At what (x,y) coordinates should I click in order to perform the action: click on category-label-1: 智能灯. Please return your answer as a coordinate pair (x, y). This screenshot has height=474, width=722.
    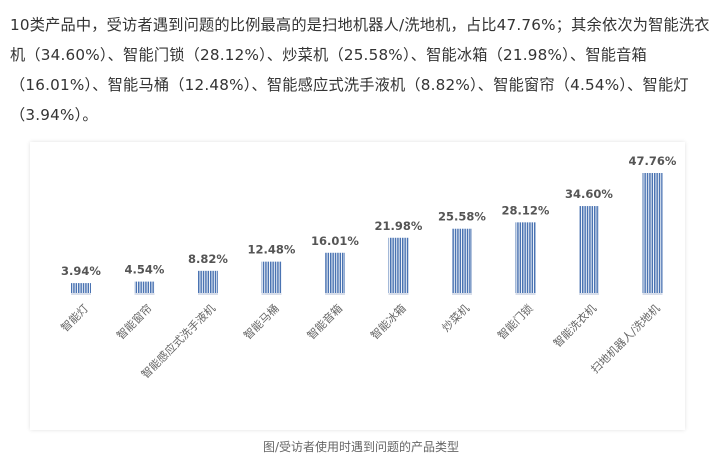
    Looking at the image, I should click on (74, 317).